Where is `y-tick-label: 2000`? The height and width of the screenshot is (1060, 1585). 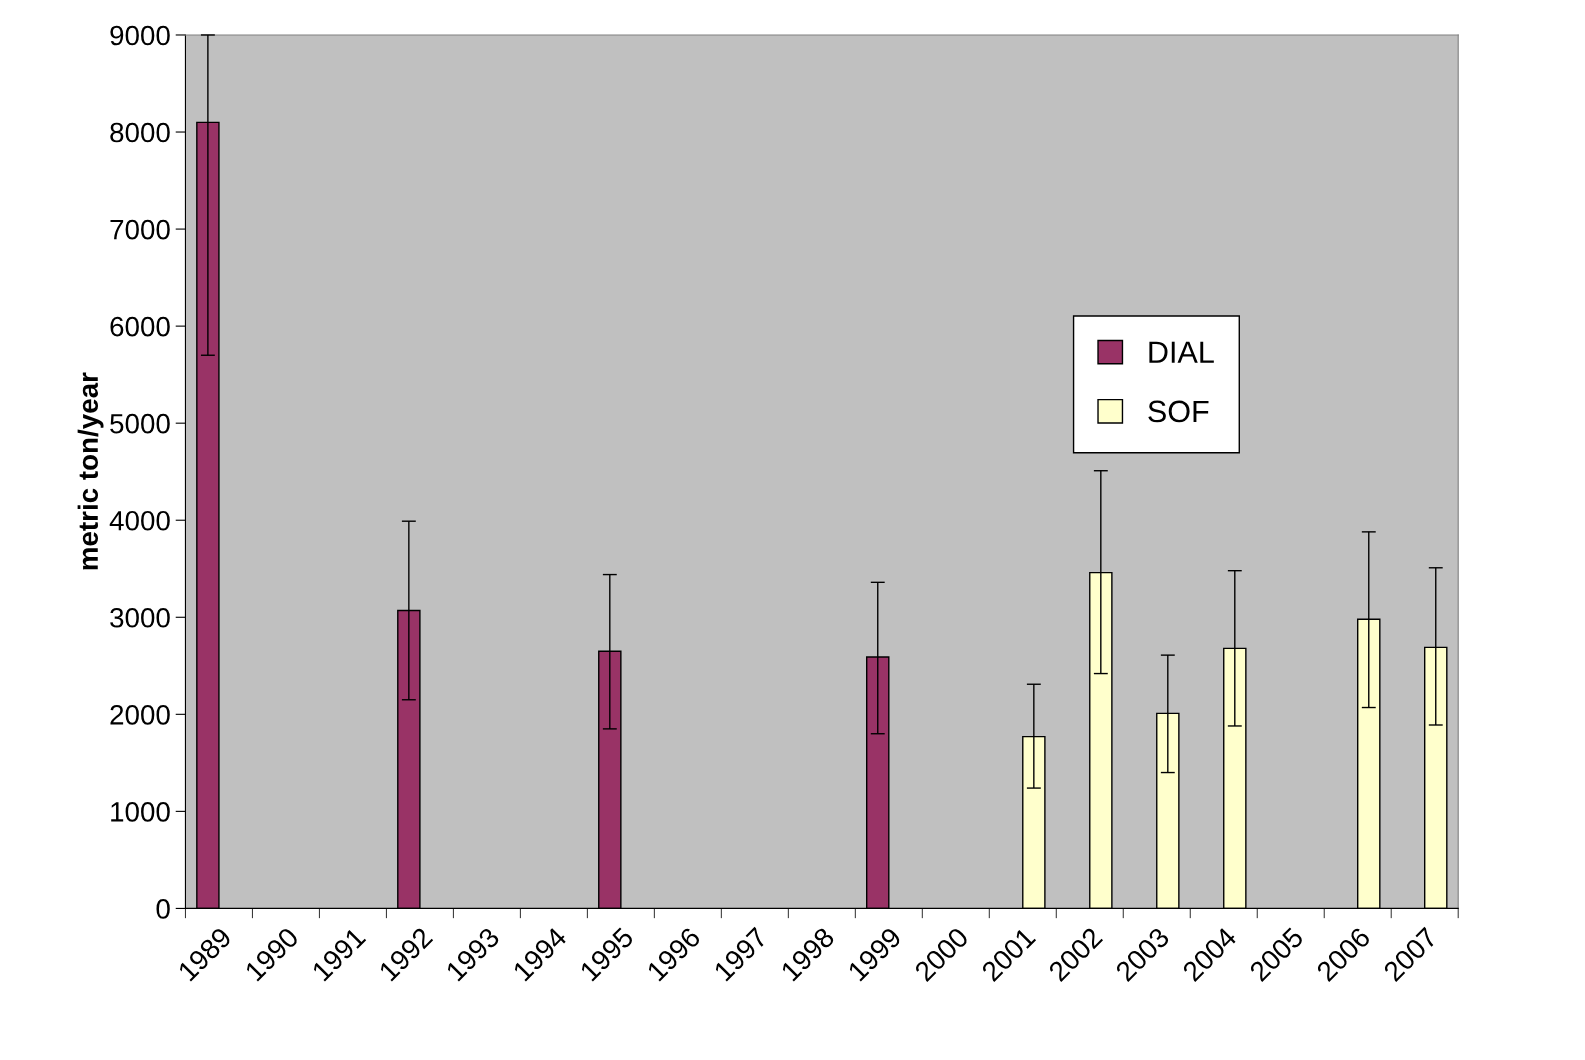
y-tick-label: 2000 is located at coordinates (140, 714).